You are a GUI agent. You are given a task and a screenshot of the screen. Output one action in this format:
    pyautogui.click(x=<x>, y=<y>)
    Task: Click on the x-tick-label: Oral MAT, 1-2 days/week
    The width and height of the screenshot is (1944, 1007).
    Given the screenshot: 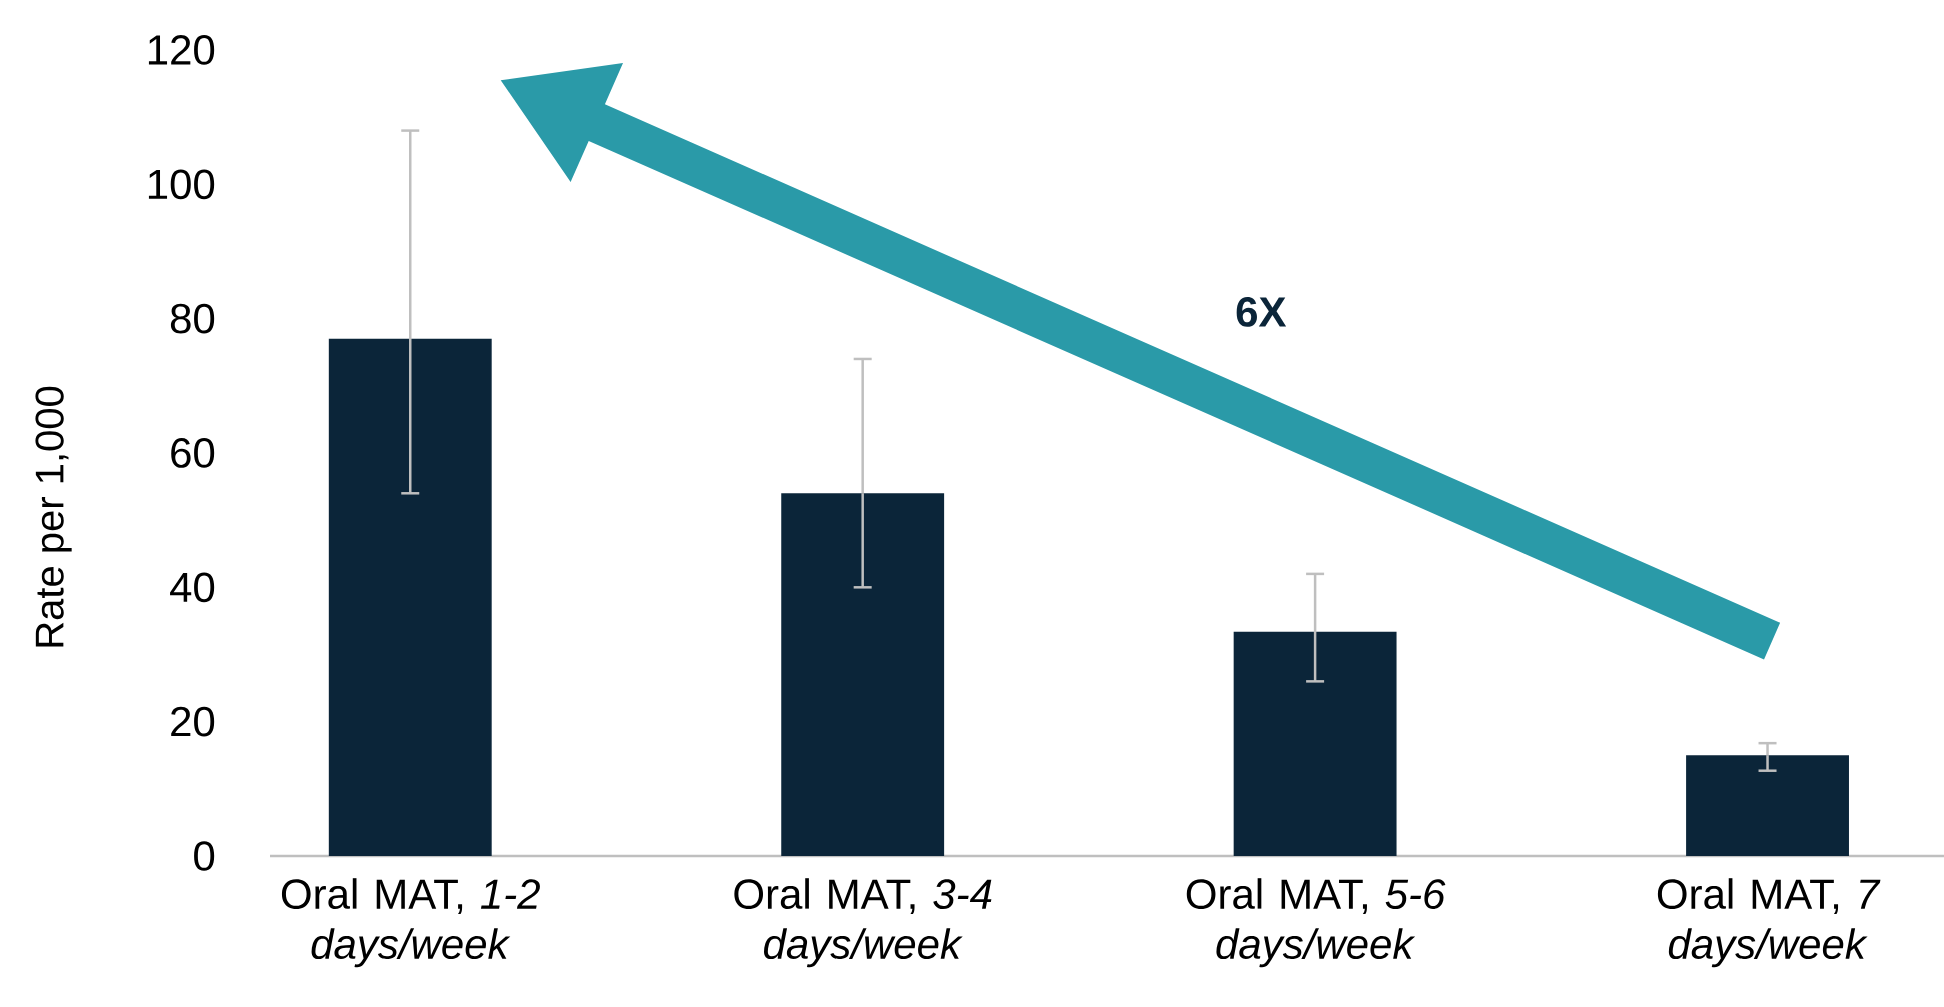 What is the action you would take?
    pyautogui.click(x=410, y=923)
    